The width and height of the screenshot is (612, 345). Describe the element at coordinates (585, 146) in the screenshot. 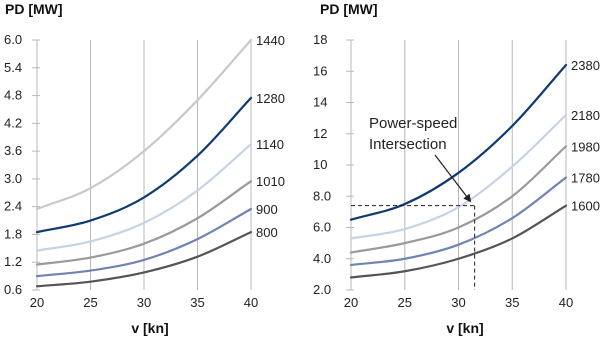

I see `series-label-1980: 1980` at that location.